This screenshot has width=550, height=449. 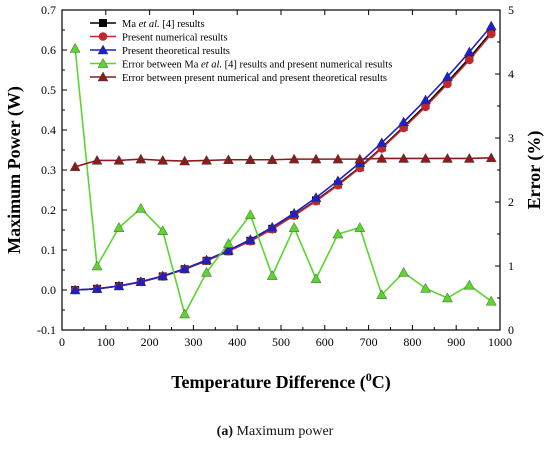 What do you see at coordinates (106, 342) in the screenshot?
I see `x-tick-label: 100` at bounding box center [106, 342].